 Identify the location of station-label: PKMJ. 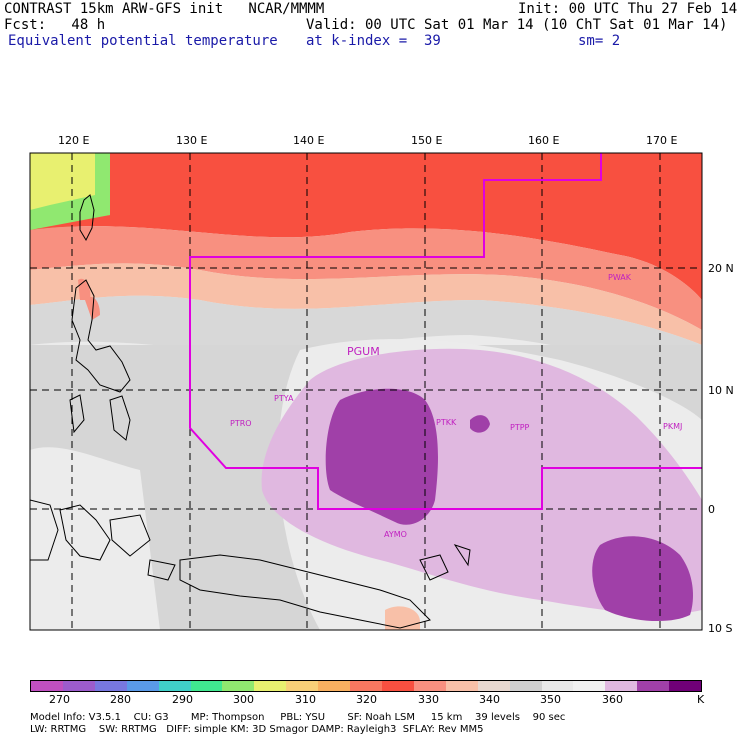
(673, 426).